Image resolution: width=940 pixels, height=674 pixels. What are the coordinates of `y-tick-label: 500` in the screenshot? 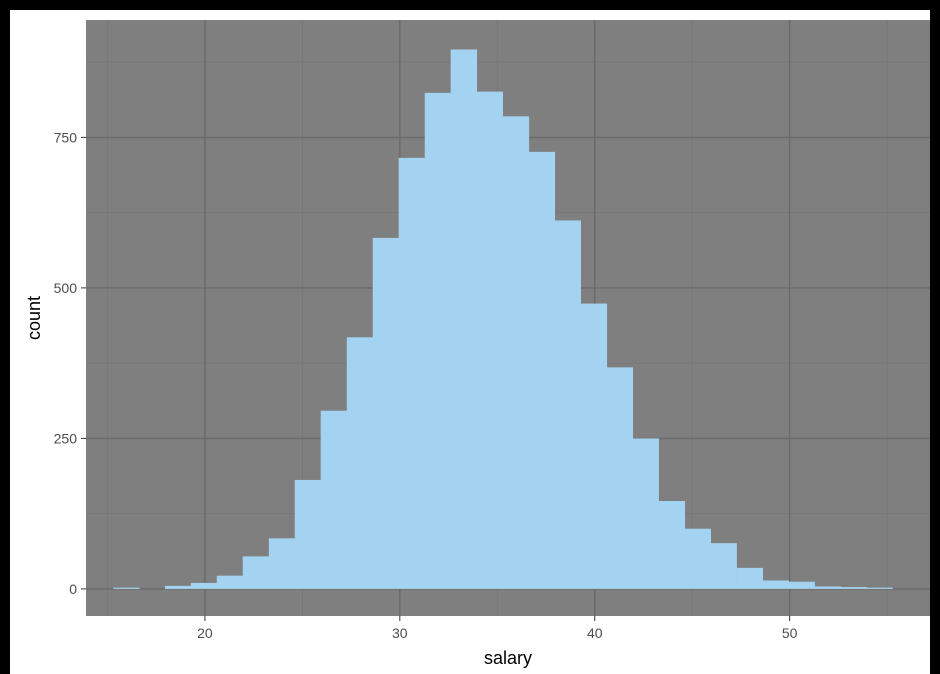 It's located at (66, 288).